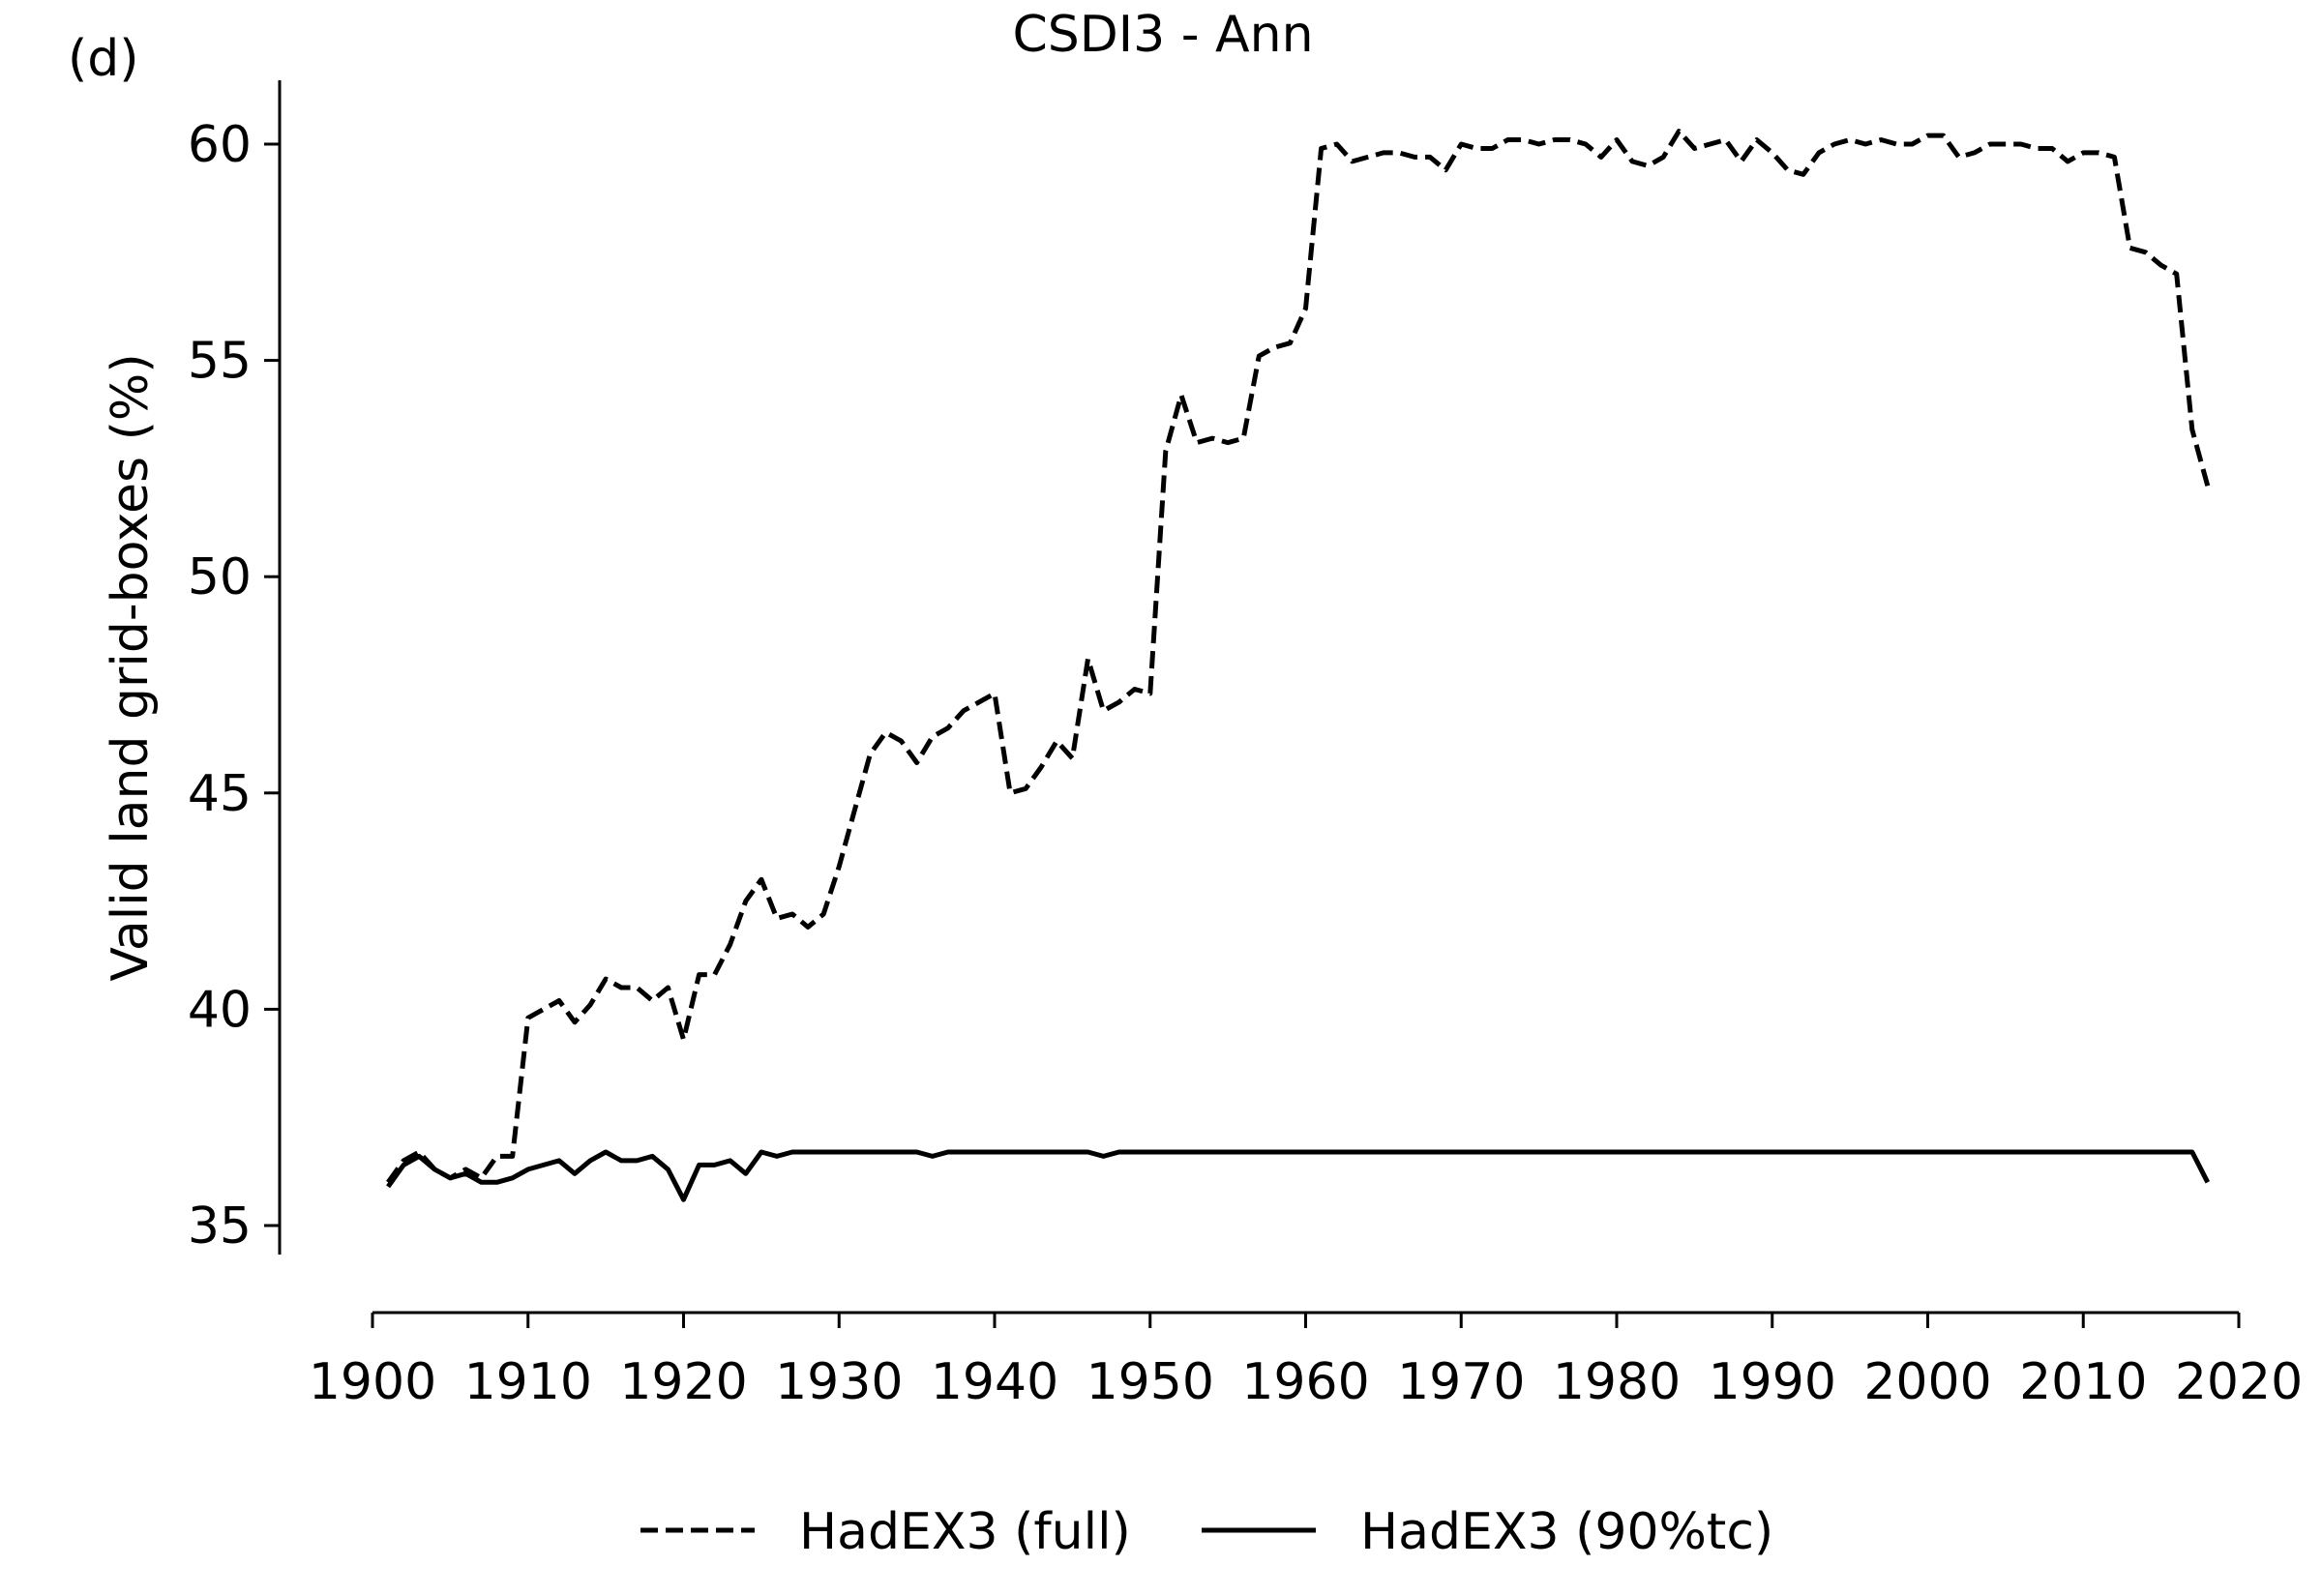 Image resolution: width=2322 pixels, height=1596 pixels. What do you see at coordinates (683, 1382) in the screenshot?
I see `x-tick-label: 1920` at bounding box center [683, 1382].